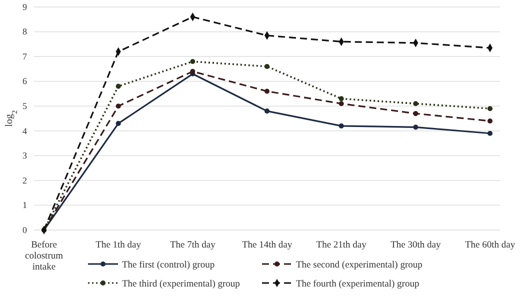 This screenshot has width=530, height=301. Describe the element at coordinates (119, 245) in the screenshot. I see `x-tick-label: The 1th day` at that location.